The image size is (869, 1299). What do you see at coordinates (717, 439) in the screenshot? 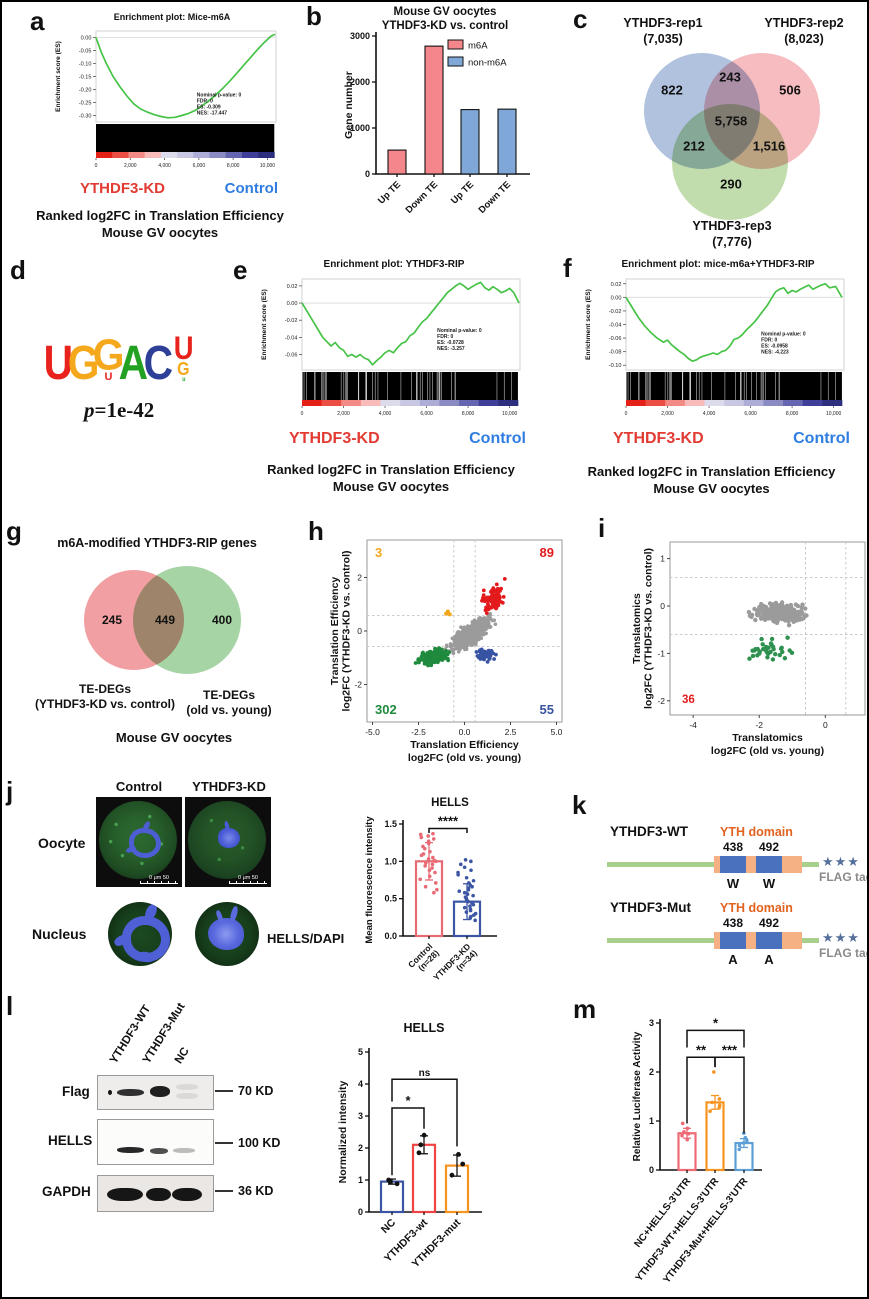
I see `gsea-f-groups: YTHDF3-KD Control` at bounding box center [717, 439].